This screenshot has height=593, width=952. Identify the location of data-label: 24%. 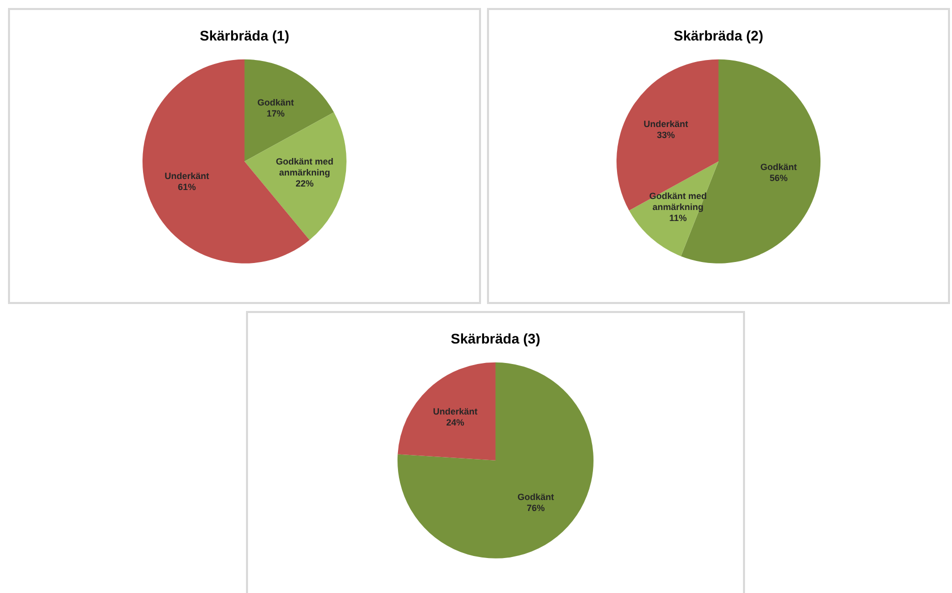
(455, 423).